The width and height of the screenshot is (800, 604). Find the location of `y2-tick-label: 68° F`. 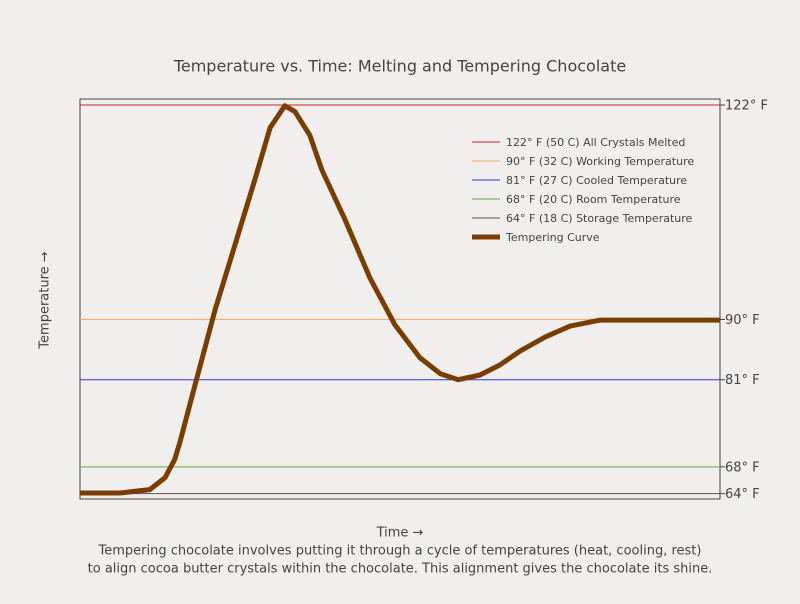

y2-tick-label: 68° F is located at coordinates (742, 467).